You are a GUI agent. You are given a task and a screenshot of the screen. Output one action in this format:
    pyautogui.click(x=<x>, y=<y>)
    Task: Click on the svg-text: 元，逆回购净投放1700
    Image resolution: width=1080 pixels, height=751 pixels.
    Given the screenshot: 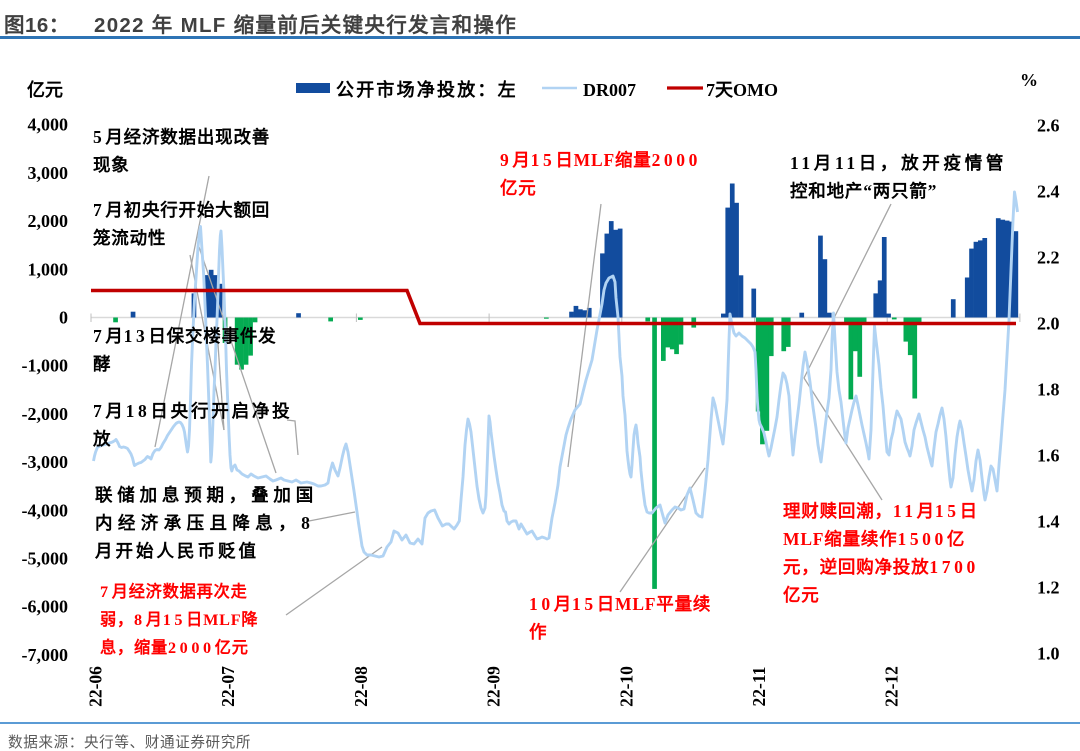 What is the action you would take?
    pyautogui.click(x=881, y=567)
    